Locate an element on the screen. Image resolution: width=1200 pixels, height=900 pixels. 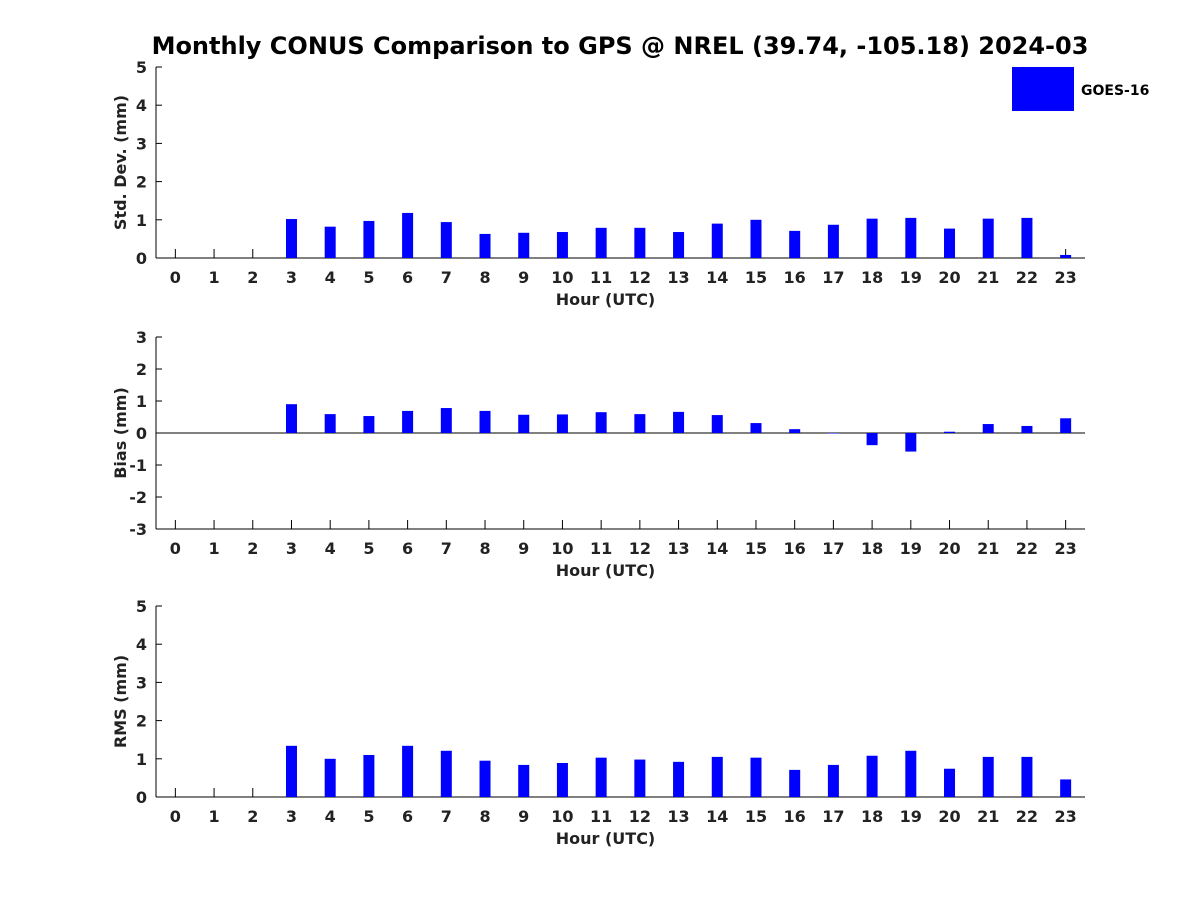
std-dev-y-tick-label: 5 is located at coordinates (141, 67).